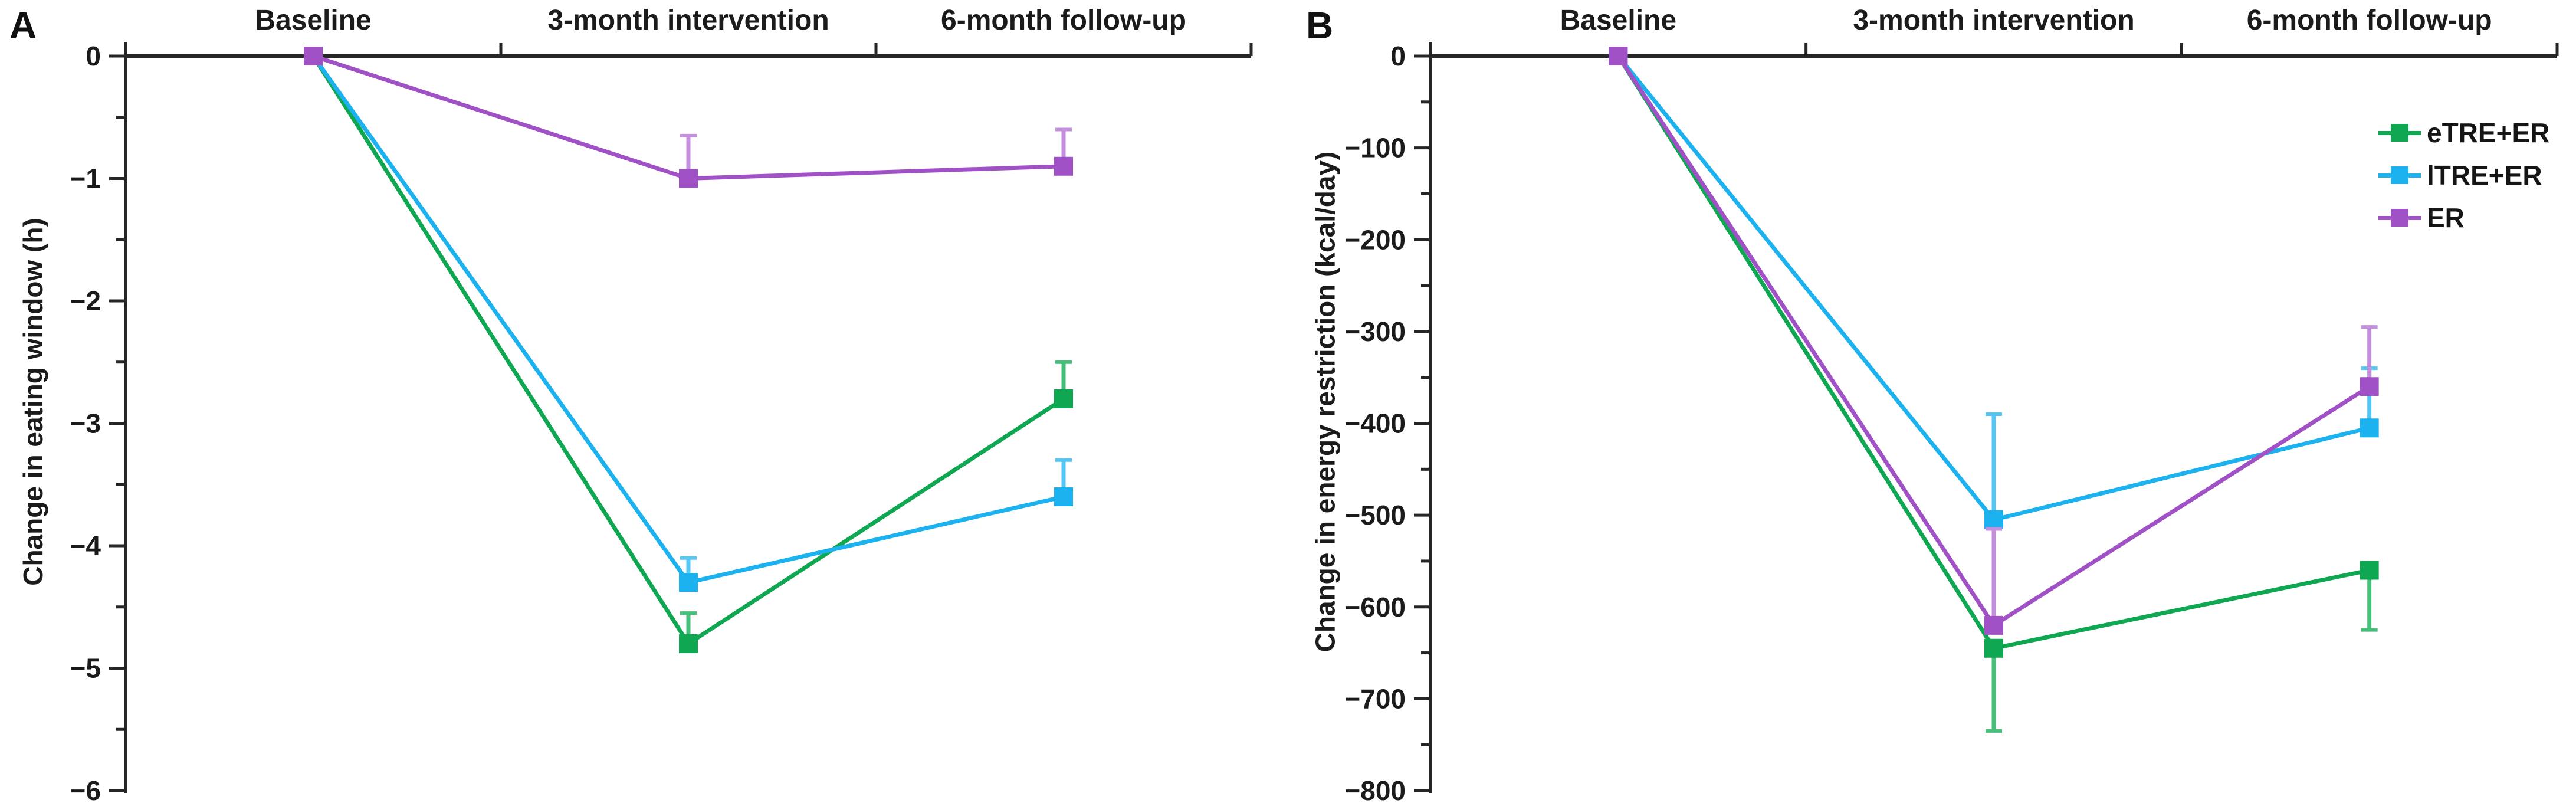 This screenshot has width=2576, height=803. Describe the element at coordinates (2446, 217) in the screenshot. I see `legend-label-er: ER` at that location.